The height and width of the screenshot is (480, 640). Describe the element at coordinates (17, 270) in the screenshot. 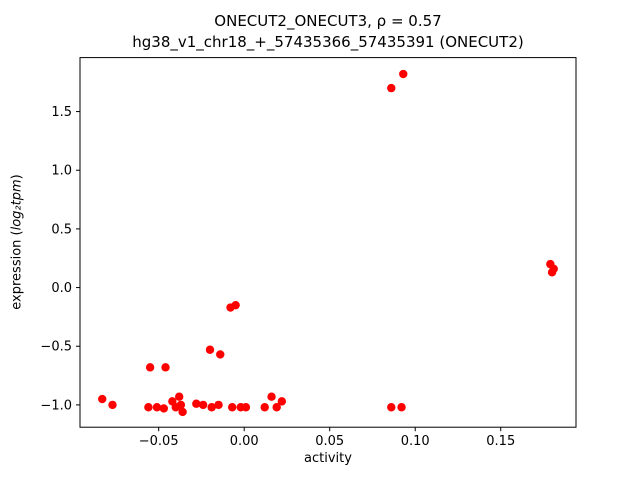

I see `y-axis-label-prefix: expression (` at that location.